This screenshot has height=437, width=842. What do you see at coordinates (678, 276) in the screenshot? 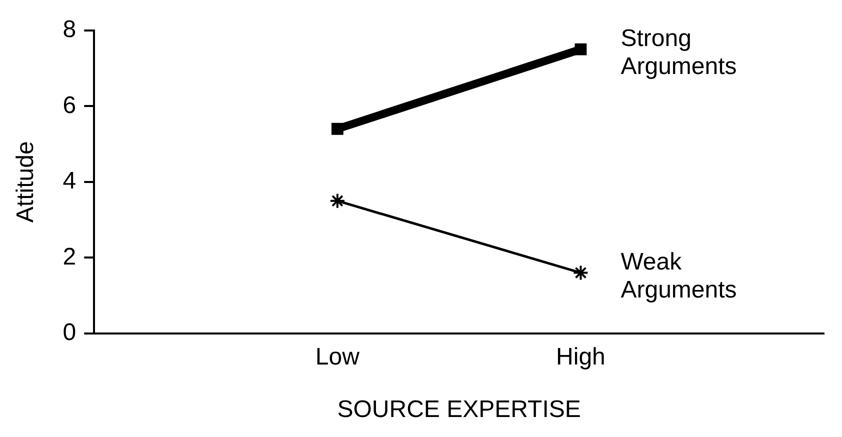
I see `series-label: Weak Arguments` at bounding box center [678, 276].